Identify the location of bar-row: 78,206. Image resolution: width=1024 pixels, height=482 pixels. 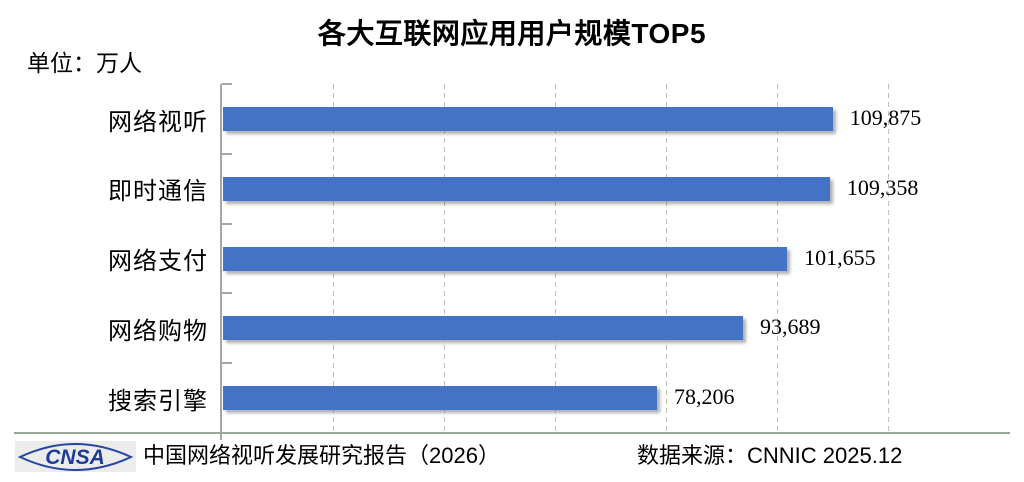
(594, 398).